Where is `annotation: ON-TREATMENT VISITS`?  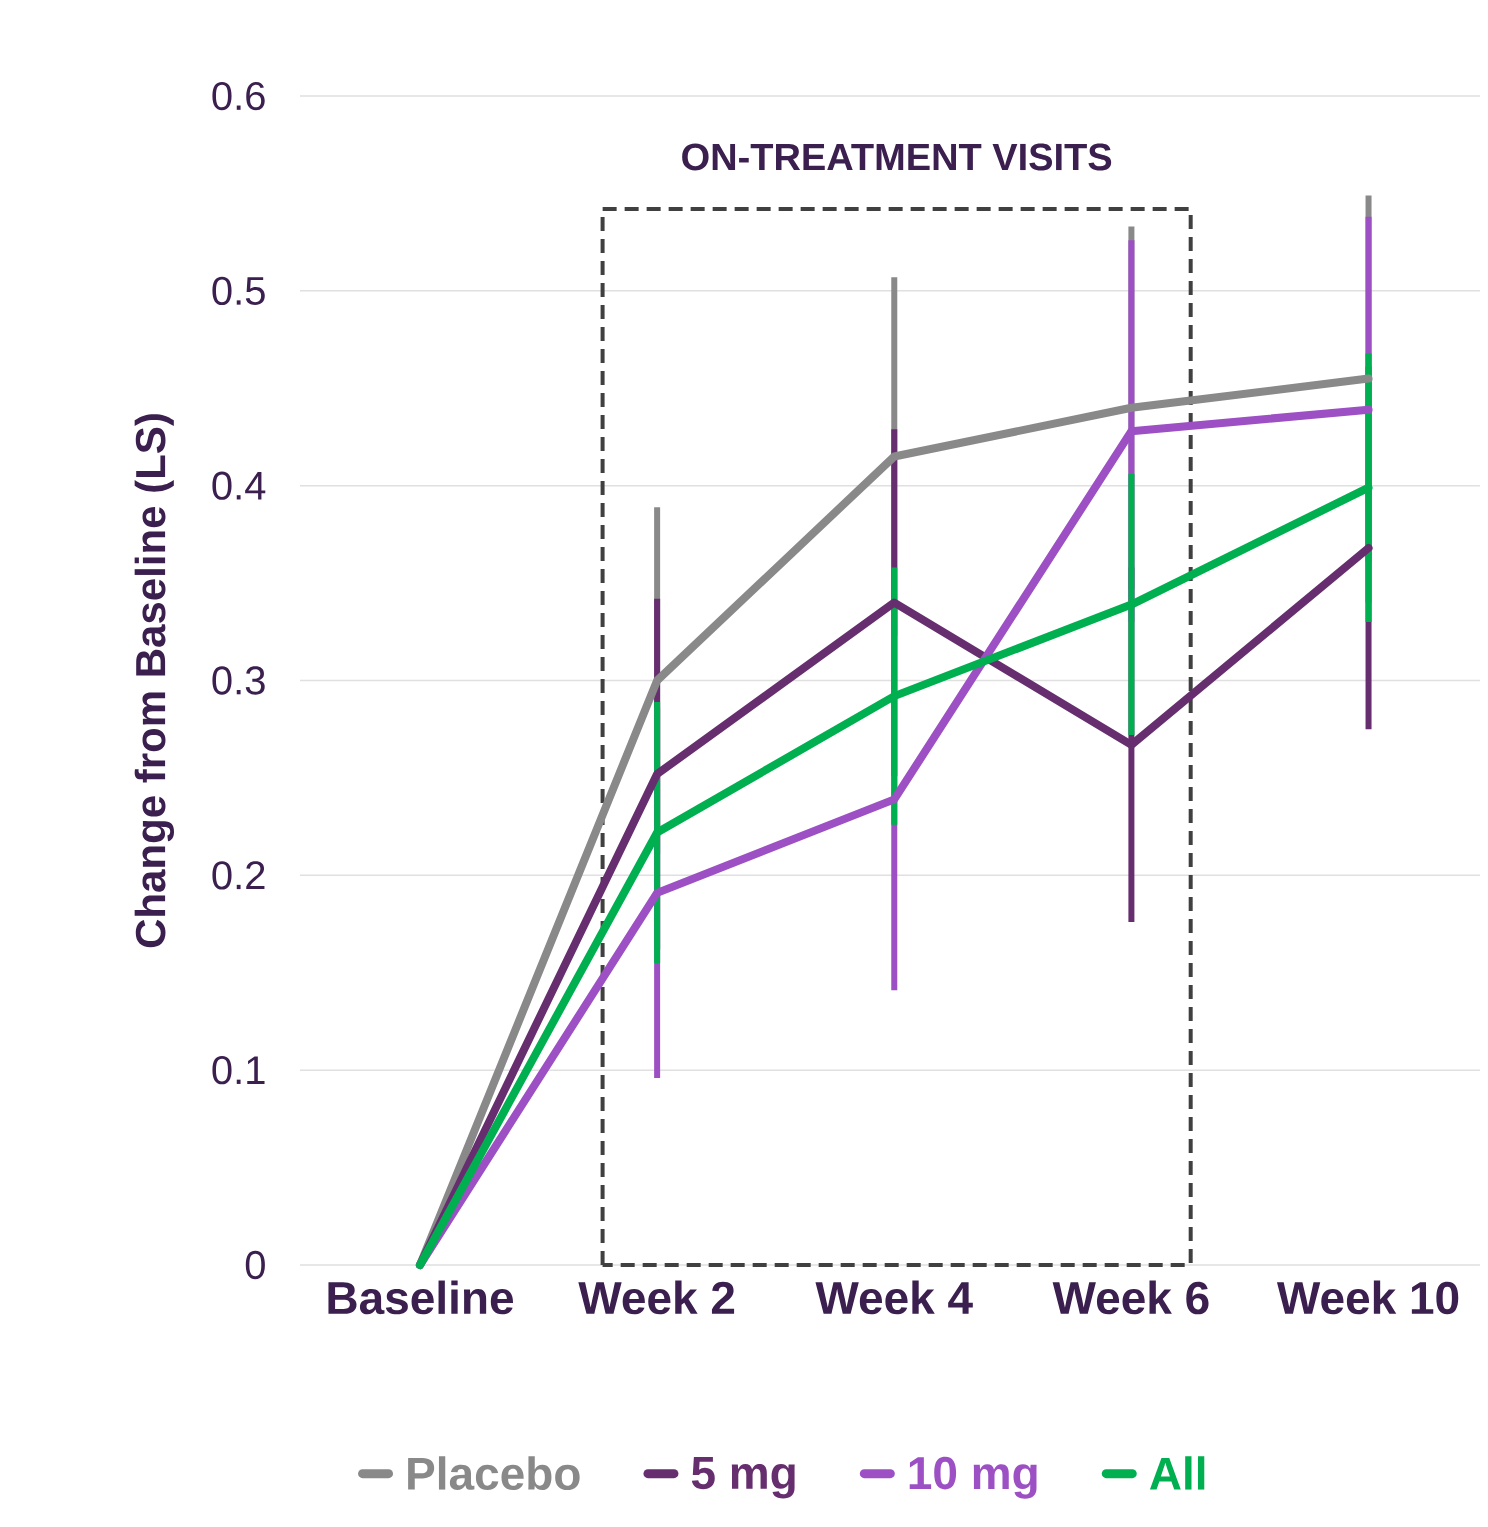 annotation: ON-TREATMENT VISITS is located at coordinates (897, 157).